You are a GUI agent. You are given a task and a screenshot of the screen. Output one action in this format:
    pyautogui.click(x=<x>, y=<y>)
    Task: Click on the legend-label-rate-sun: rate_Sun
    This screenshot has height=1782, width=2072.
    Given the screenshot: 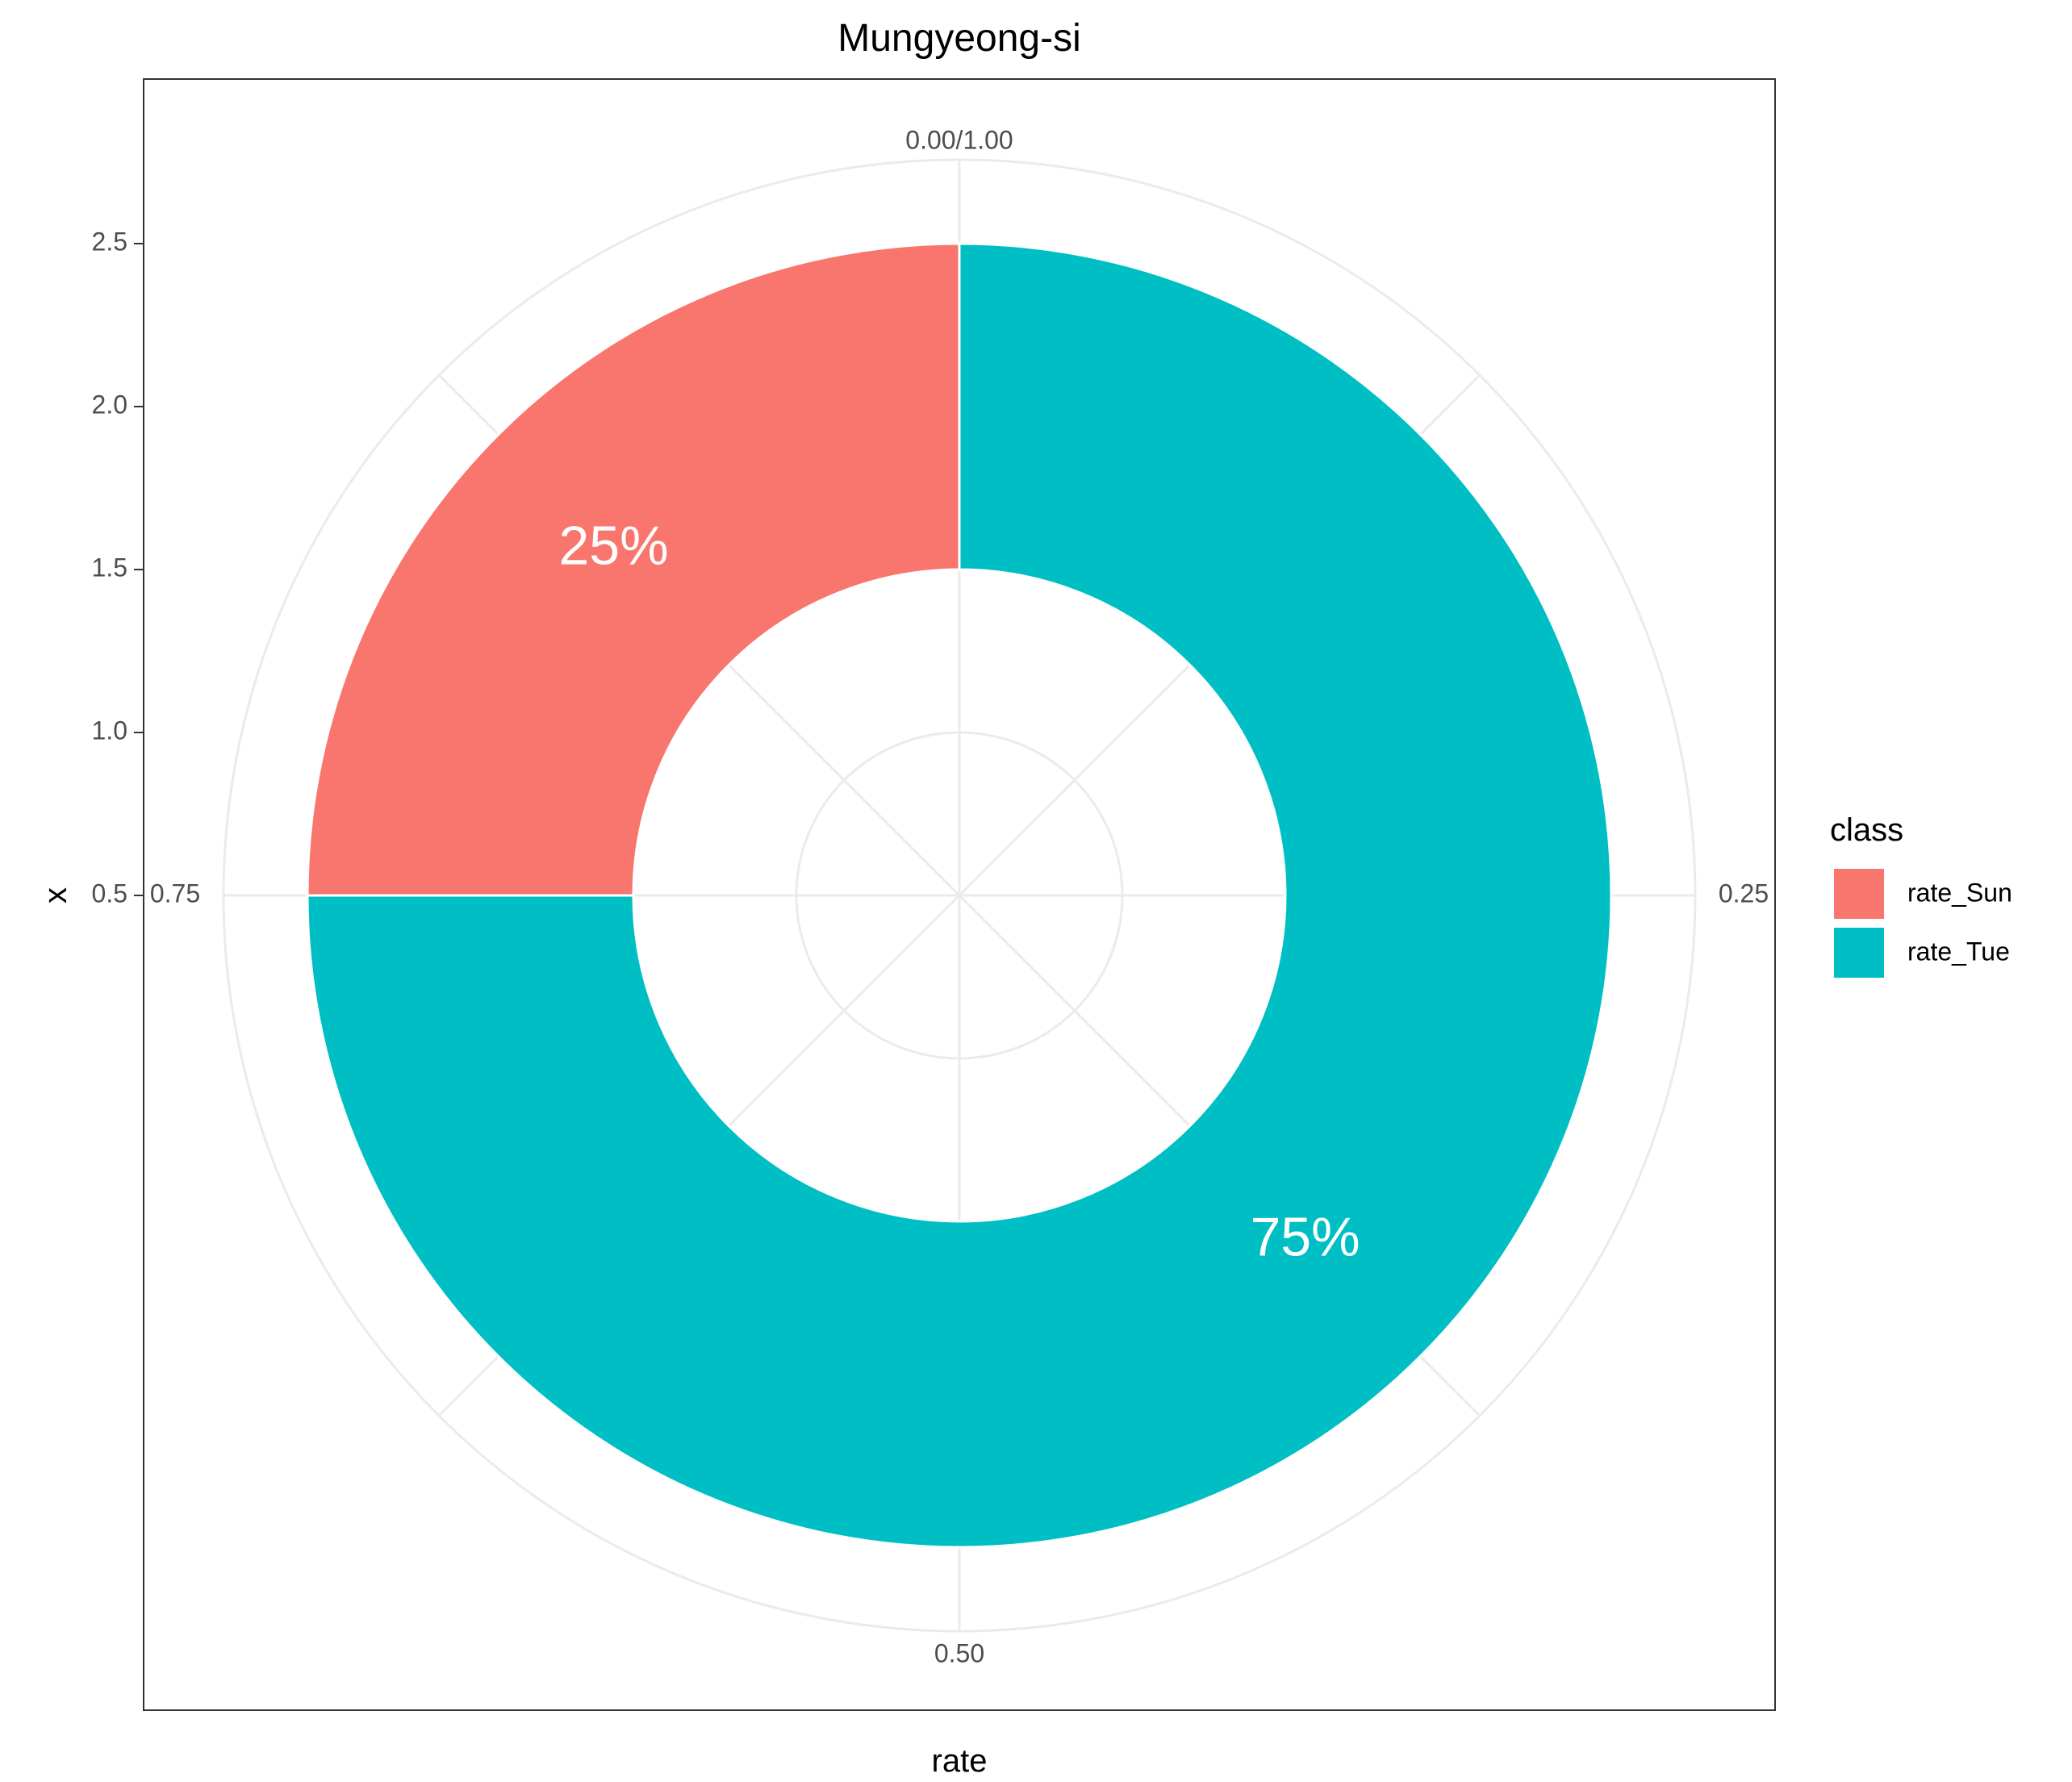 What is the action you would take?
    pyautogui.click(x=1959, y=893)
    